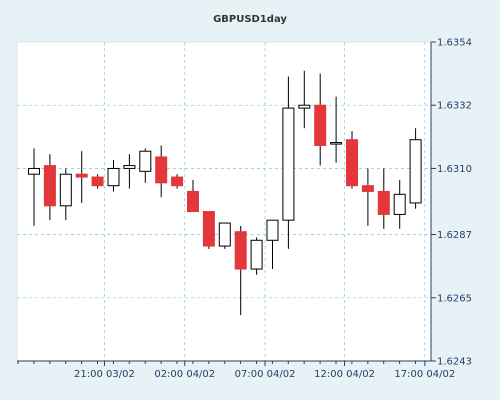 This screenshot has height=400, width=500. What do you see at coordinates (454, 235) in the screenshot?
I see `y-tick-label: 1.6287` at bounding box center [454, 235].